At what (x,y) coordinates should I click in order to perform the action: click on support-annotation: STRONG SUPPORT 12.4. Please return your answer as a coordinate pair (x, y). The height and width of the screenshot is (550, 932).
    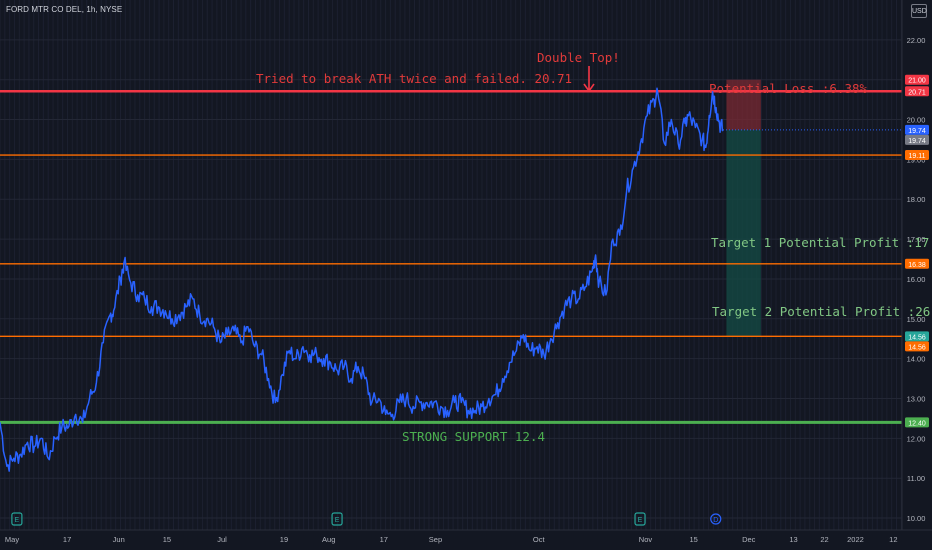
    Looking at the image, I should click on (473, 436).